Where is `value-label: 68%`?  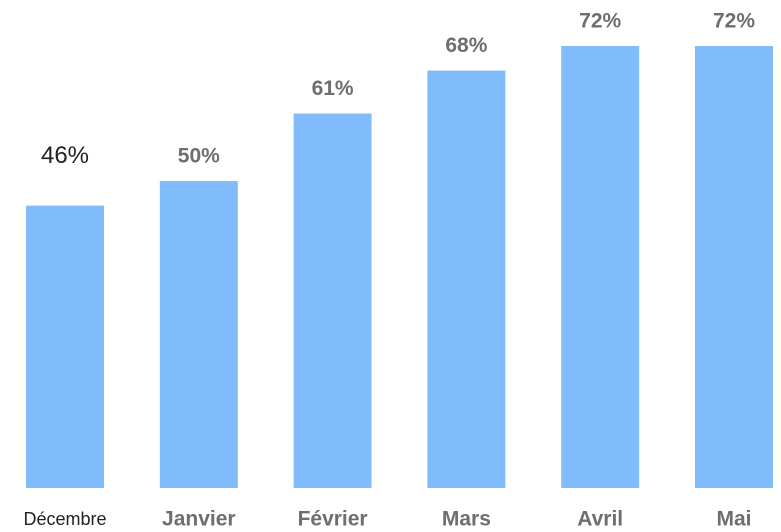 value-label: 68% is located at coordinates (466, 45).